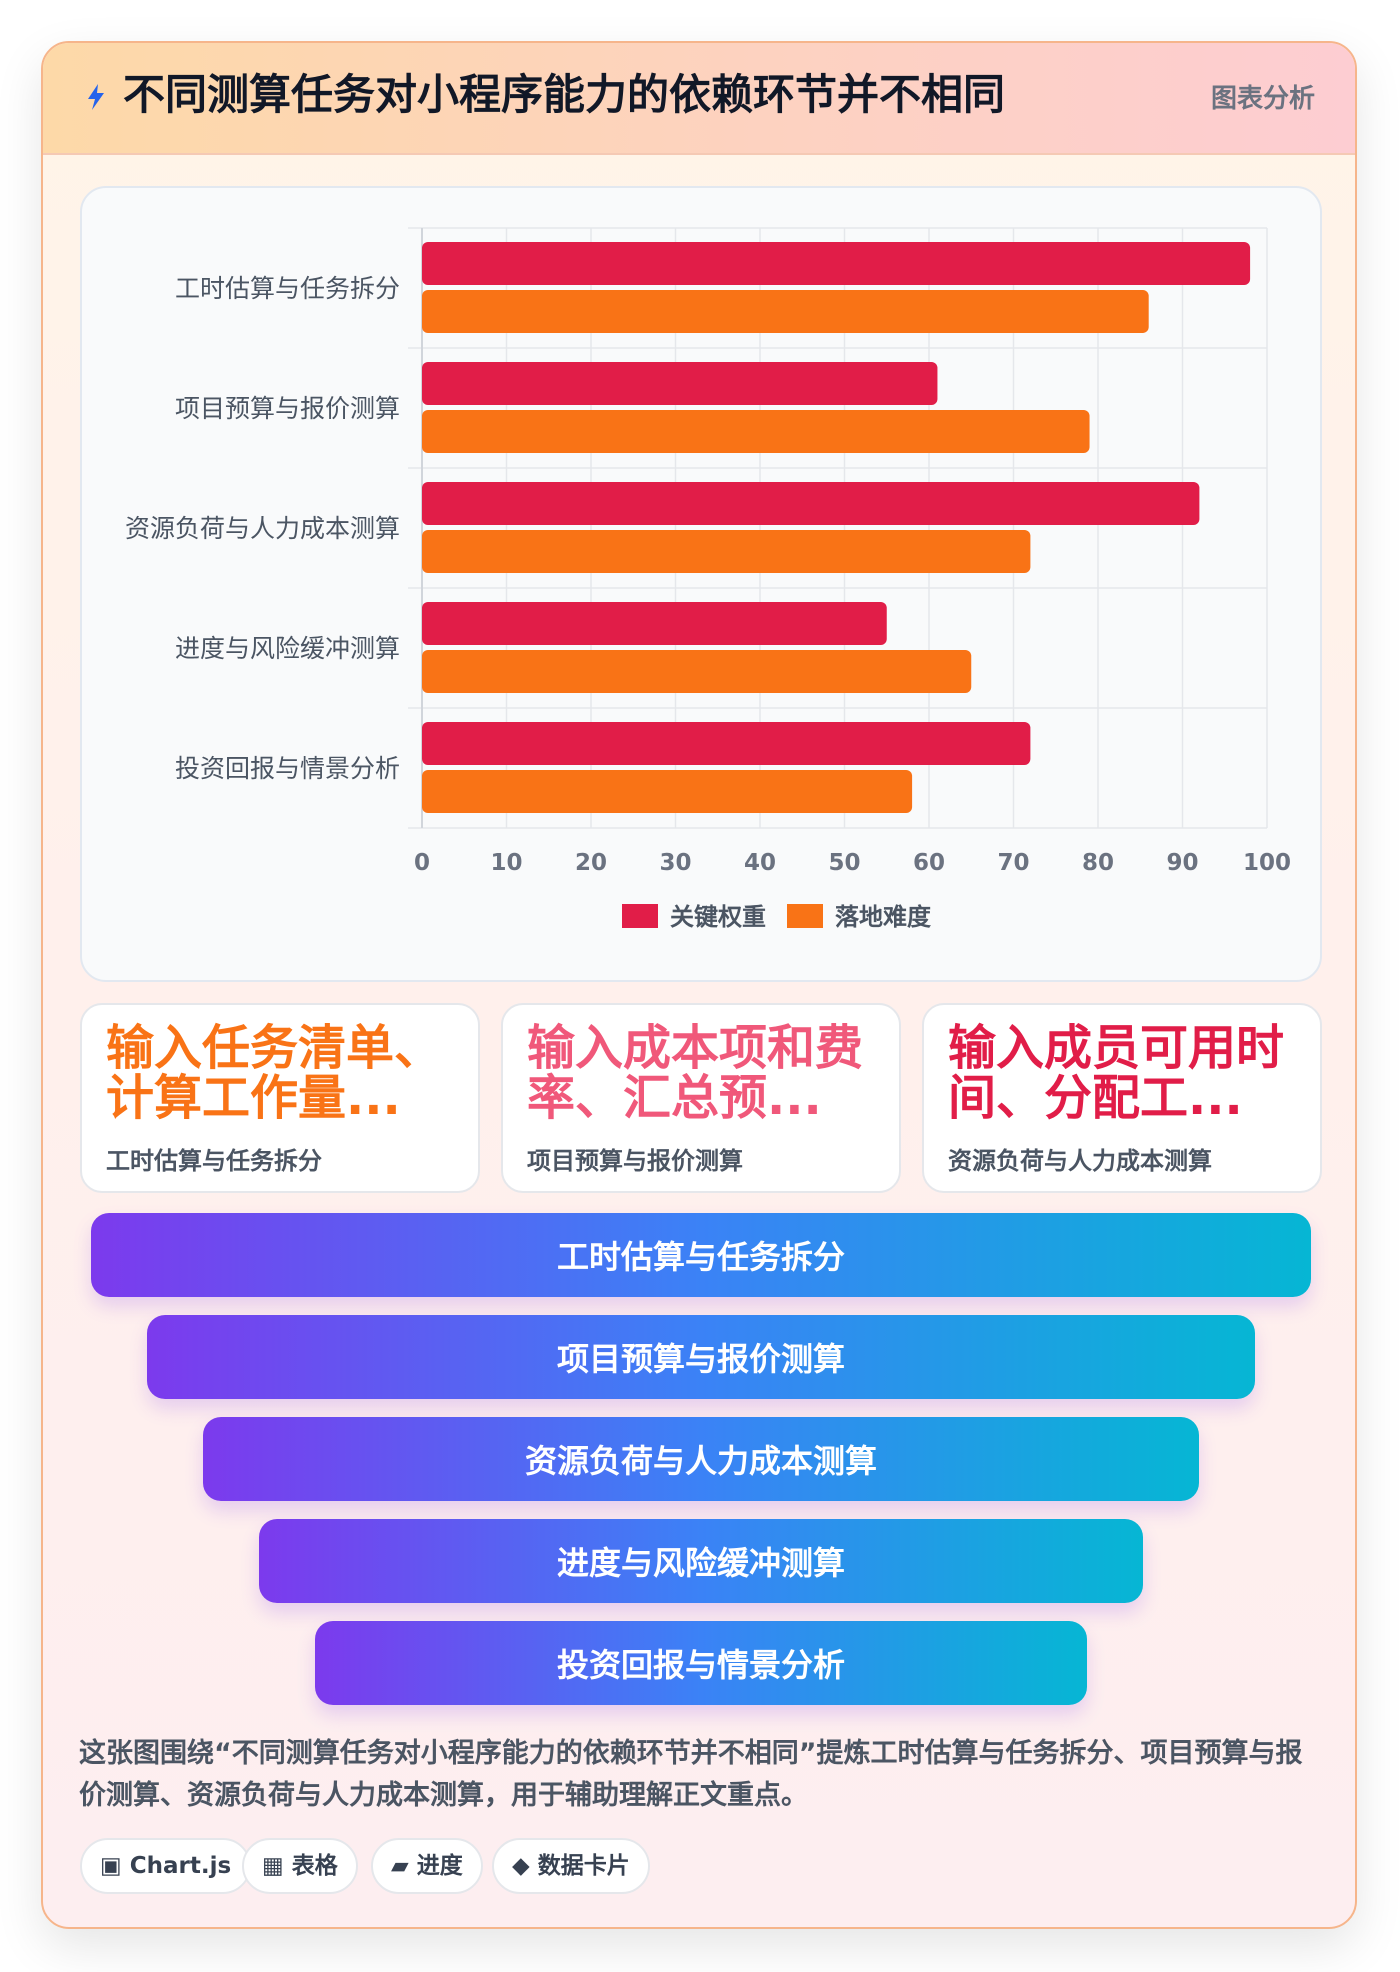 Image resolution: width=1400 pixels, height=1972 pixels. Describe the element at coordinates (1013, 863) in the screenshot. I see `x-tick-label: 70` at that location.